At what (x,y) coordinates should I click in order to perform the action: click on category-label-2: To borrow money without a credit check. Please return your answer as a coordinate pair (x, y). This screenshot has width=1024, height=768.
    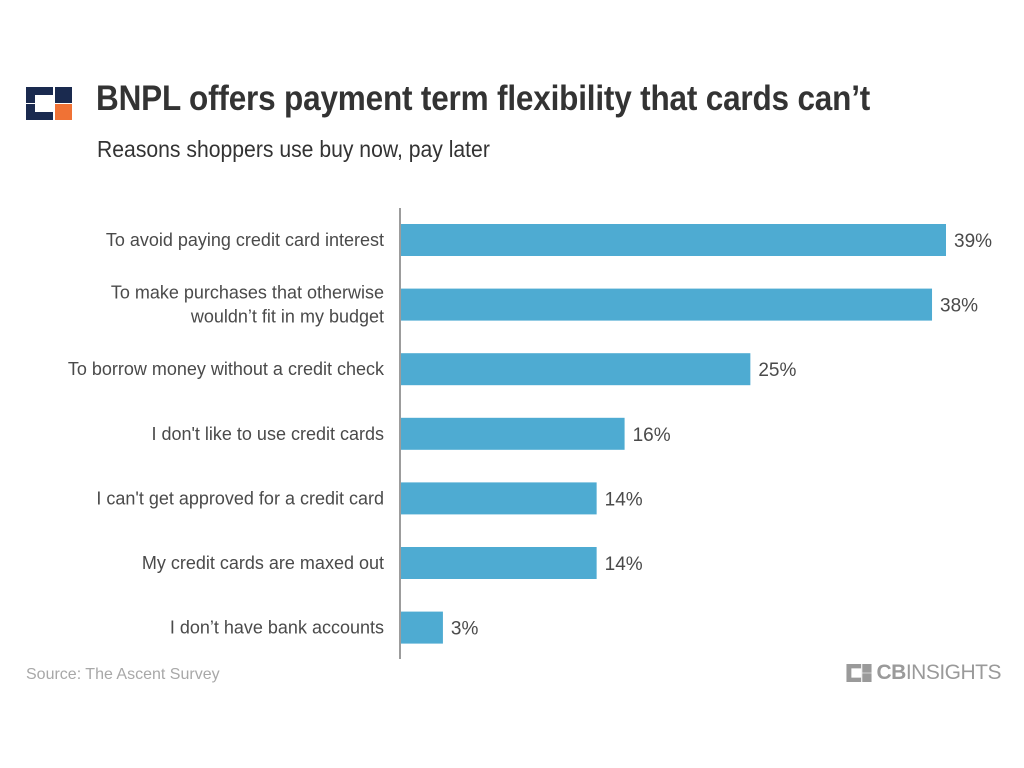
    Looking at the image, I should click on (226, 369).